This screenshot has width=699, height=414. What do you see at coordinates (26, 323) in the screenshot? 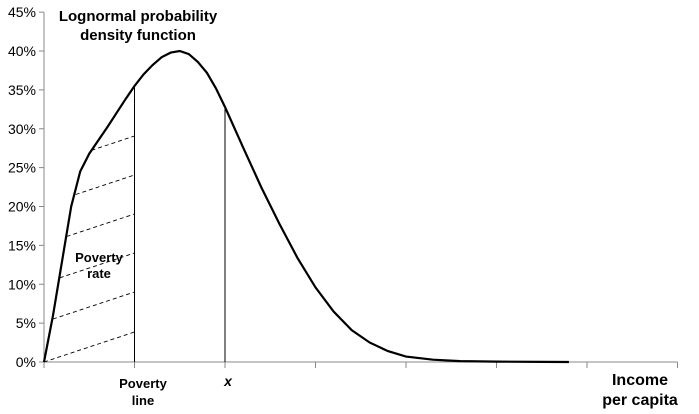
I see `y-tick-label: 5%` at bounding box center [26, 323].